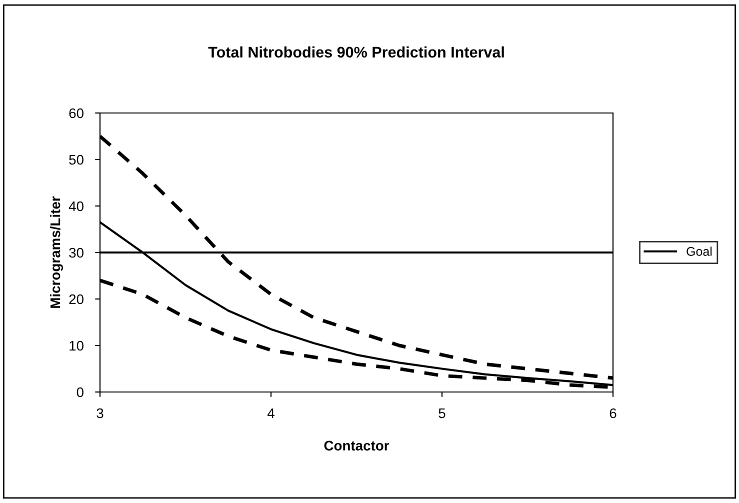 This screenshot has height=503, width=739. I want to click on y-tick-label: 50, so click(76, 159).